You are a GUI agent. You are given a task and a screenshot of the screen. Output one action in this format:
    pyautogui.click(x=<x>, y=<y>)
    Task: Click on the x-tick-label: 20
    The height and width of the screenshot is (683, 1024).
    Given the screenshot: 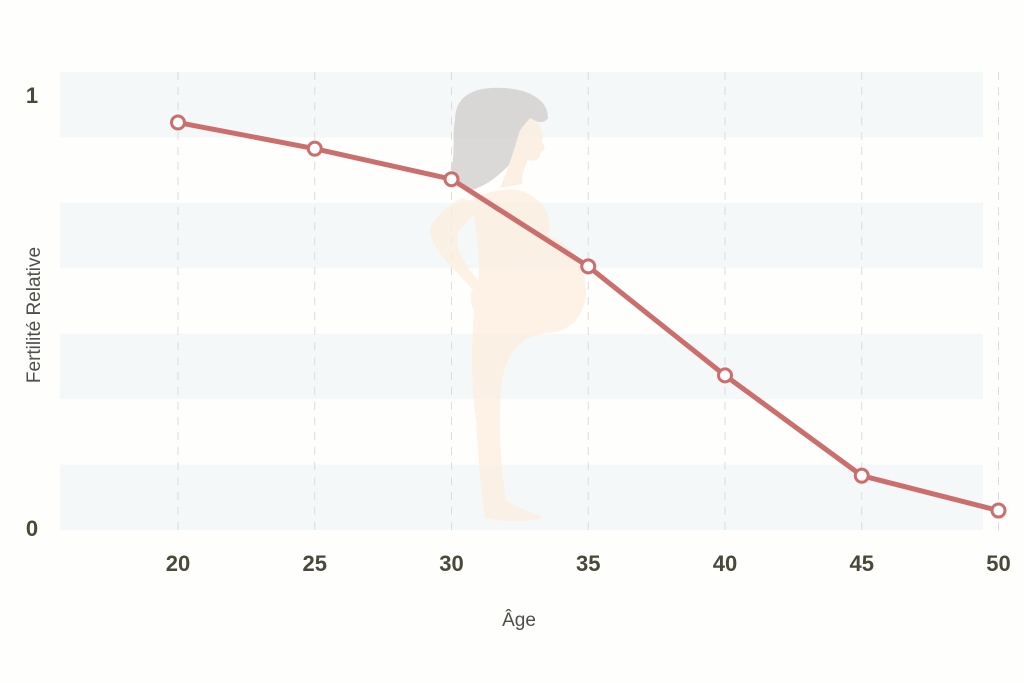 What is the action you would take?
    pyautogui.click(x=178, y=563)
    